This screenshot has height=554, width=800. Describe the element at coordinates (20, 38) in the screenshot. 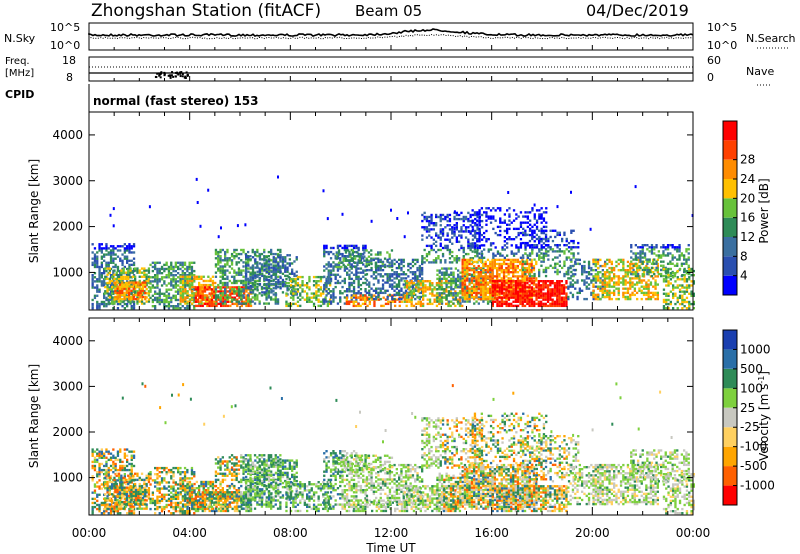

I see `nsky-label: N.Sky` at that location.